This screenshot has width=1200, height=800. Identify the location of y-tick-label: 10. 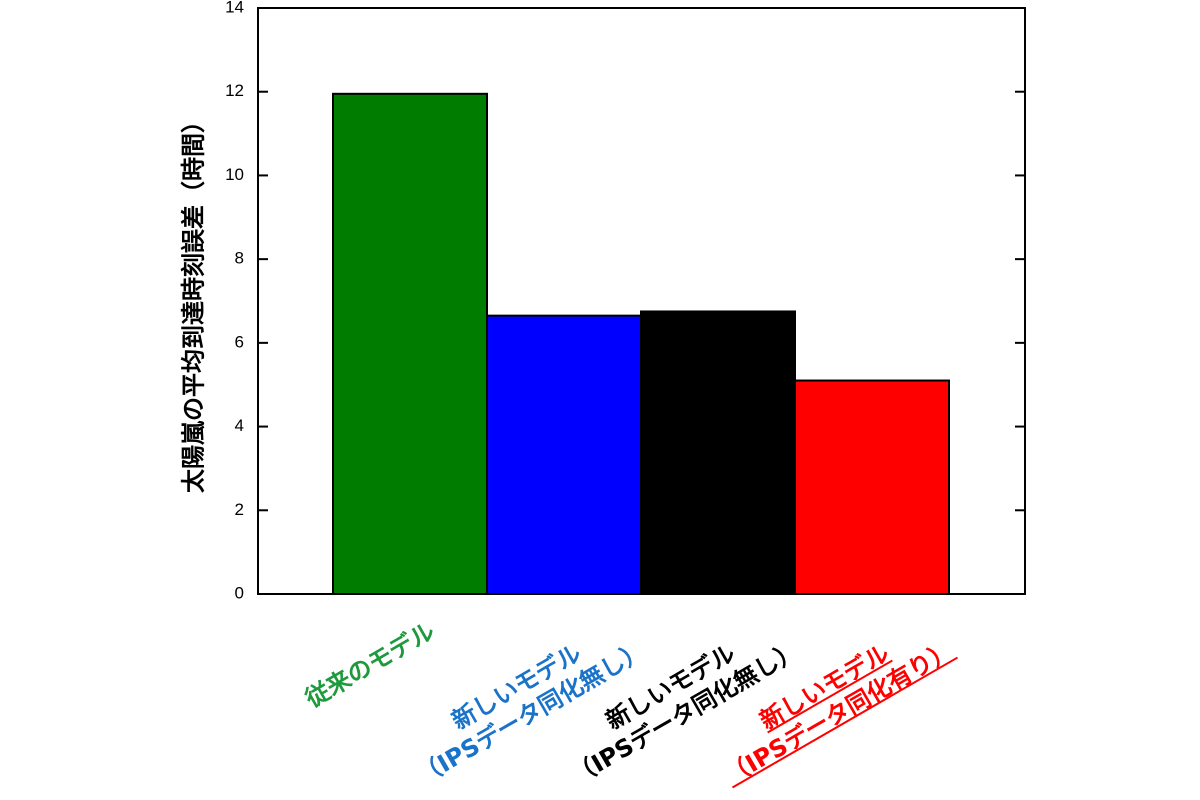
(234, 174).